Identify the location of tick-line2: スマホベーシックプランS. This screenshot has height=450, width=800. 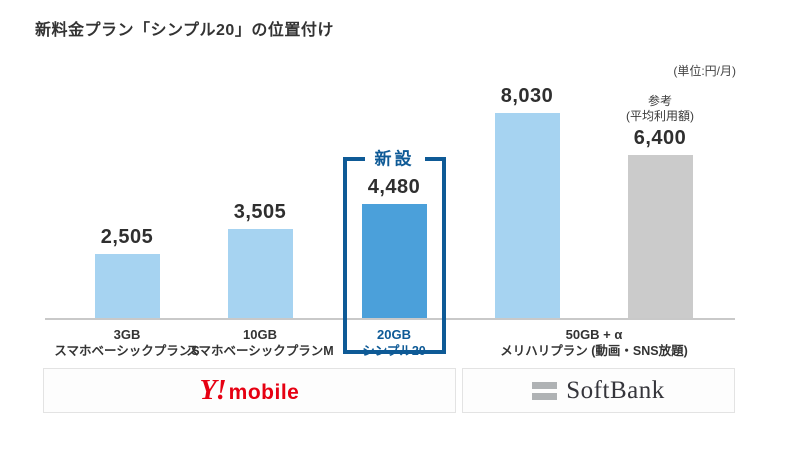
(127, 351).